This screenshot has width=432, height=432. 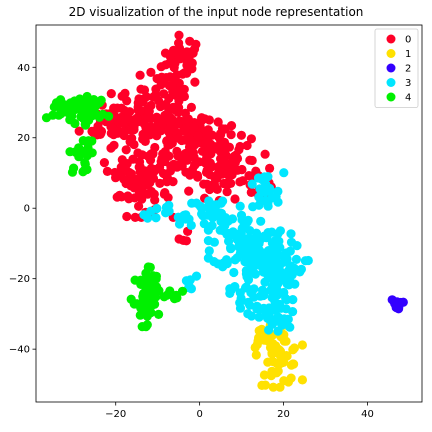 I want to click on y-tick-label: −40, so click(x=19, y=350).